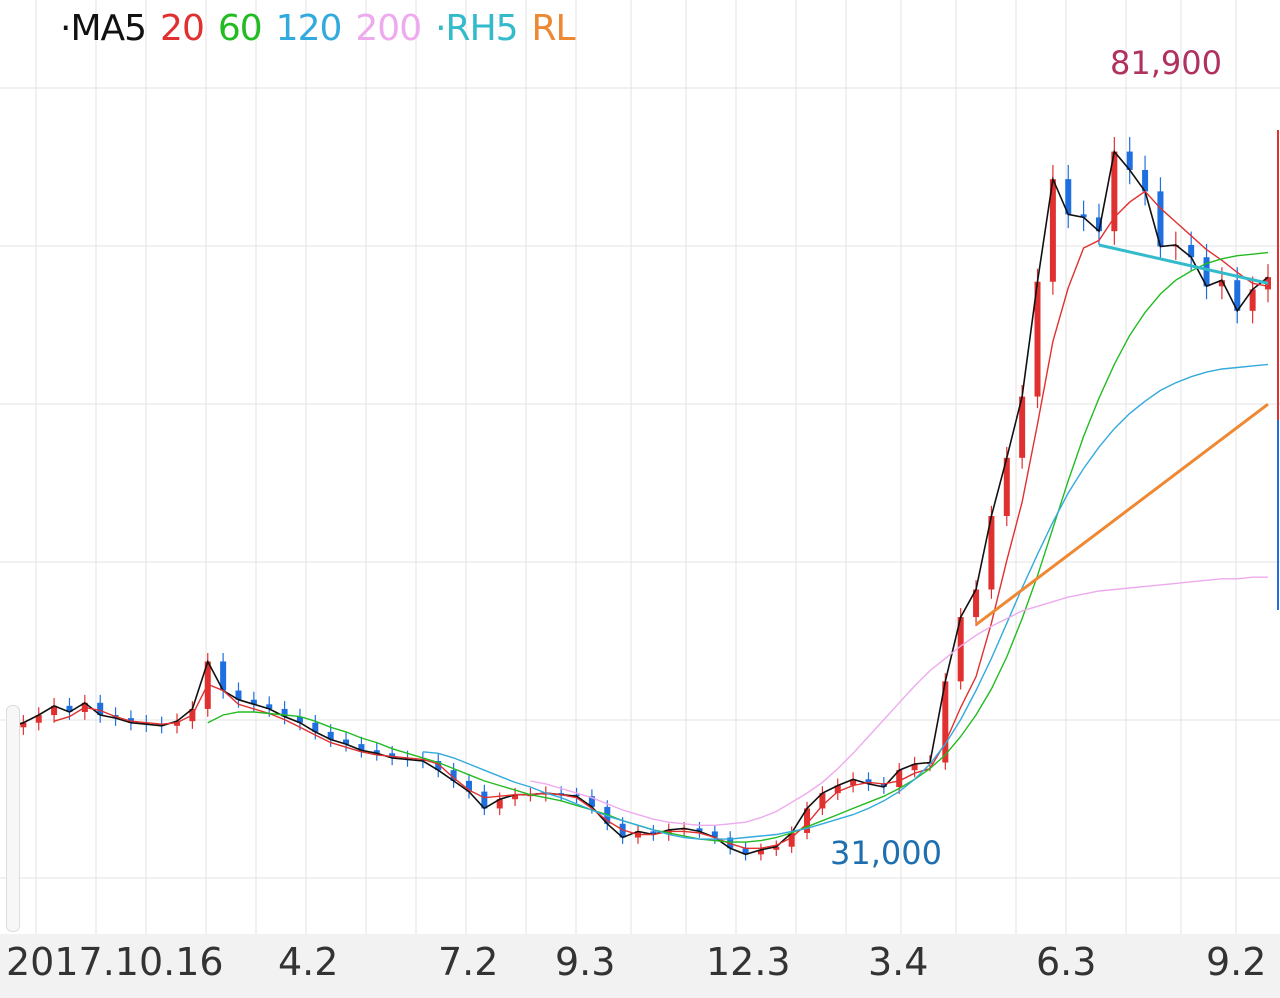 This screenshot has width=1280, height=998. What do you see at coordinates (898, 962) in the screenshot?
I see `x-tick-label: 3.4` at bounding box center [898, 962].